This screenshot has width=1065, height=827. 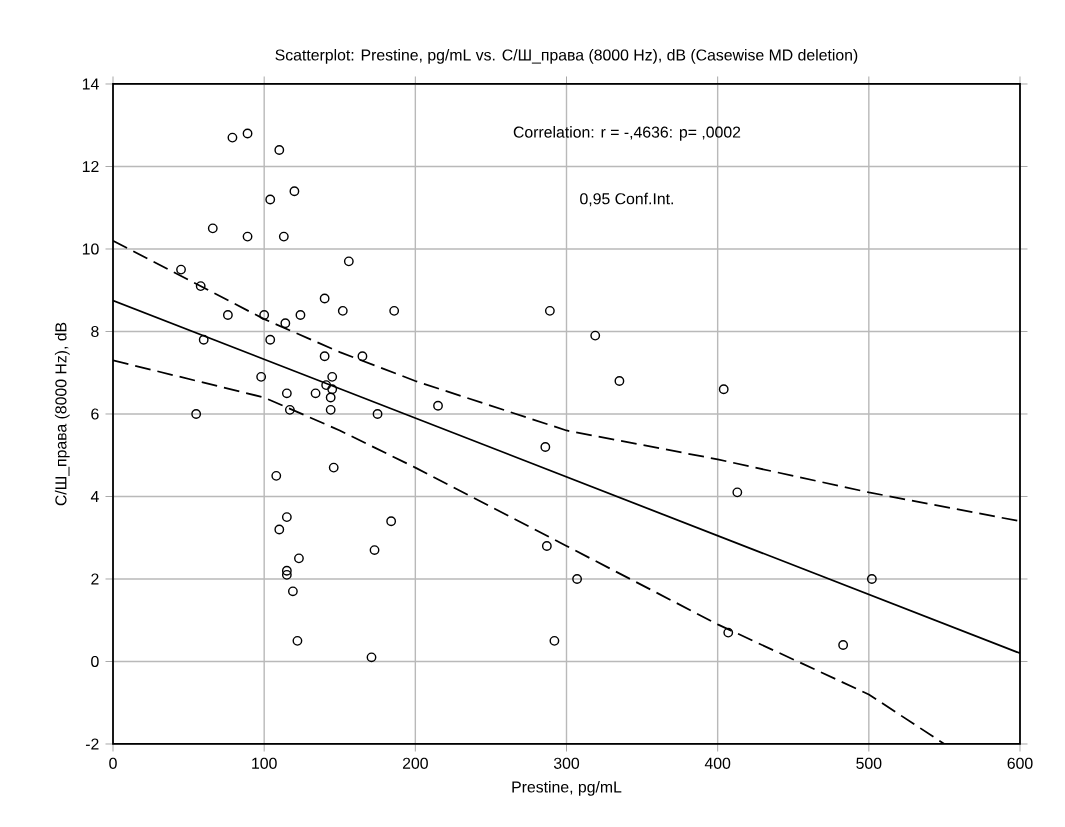 I want to click on x-tick-label: 100, so click(x=264, y=763).